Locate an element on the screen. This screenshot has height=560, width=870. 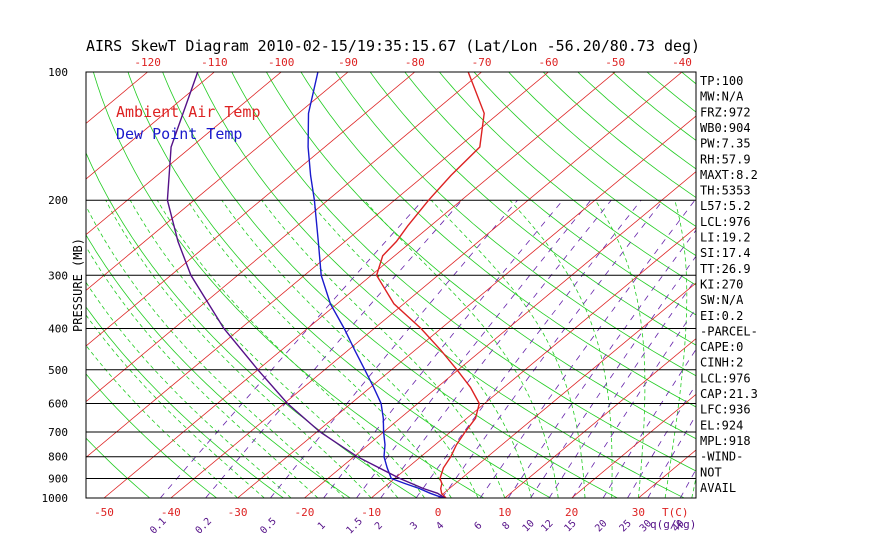
index-label: TT:26.9 is located at coordinates (725, 269).